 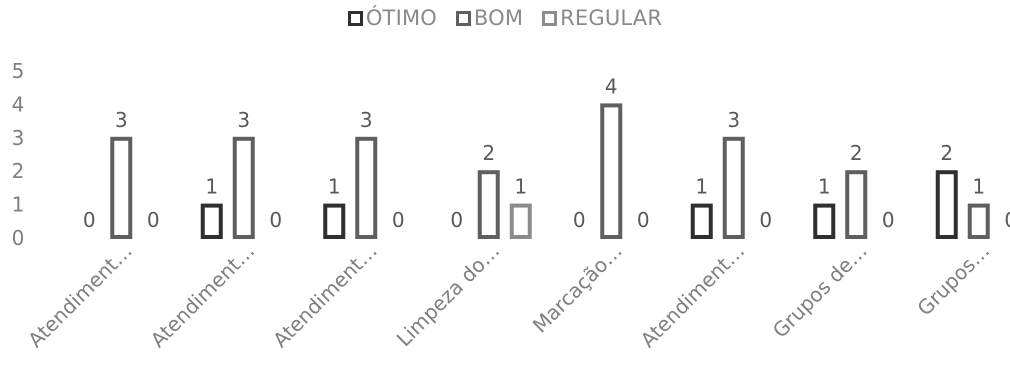 I want to click on legend-item-bom: BOM, so click(x=489, y=18).